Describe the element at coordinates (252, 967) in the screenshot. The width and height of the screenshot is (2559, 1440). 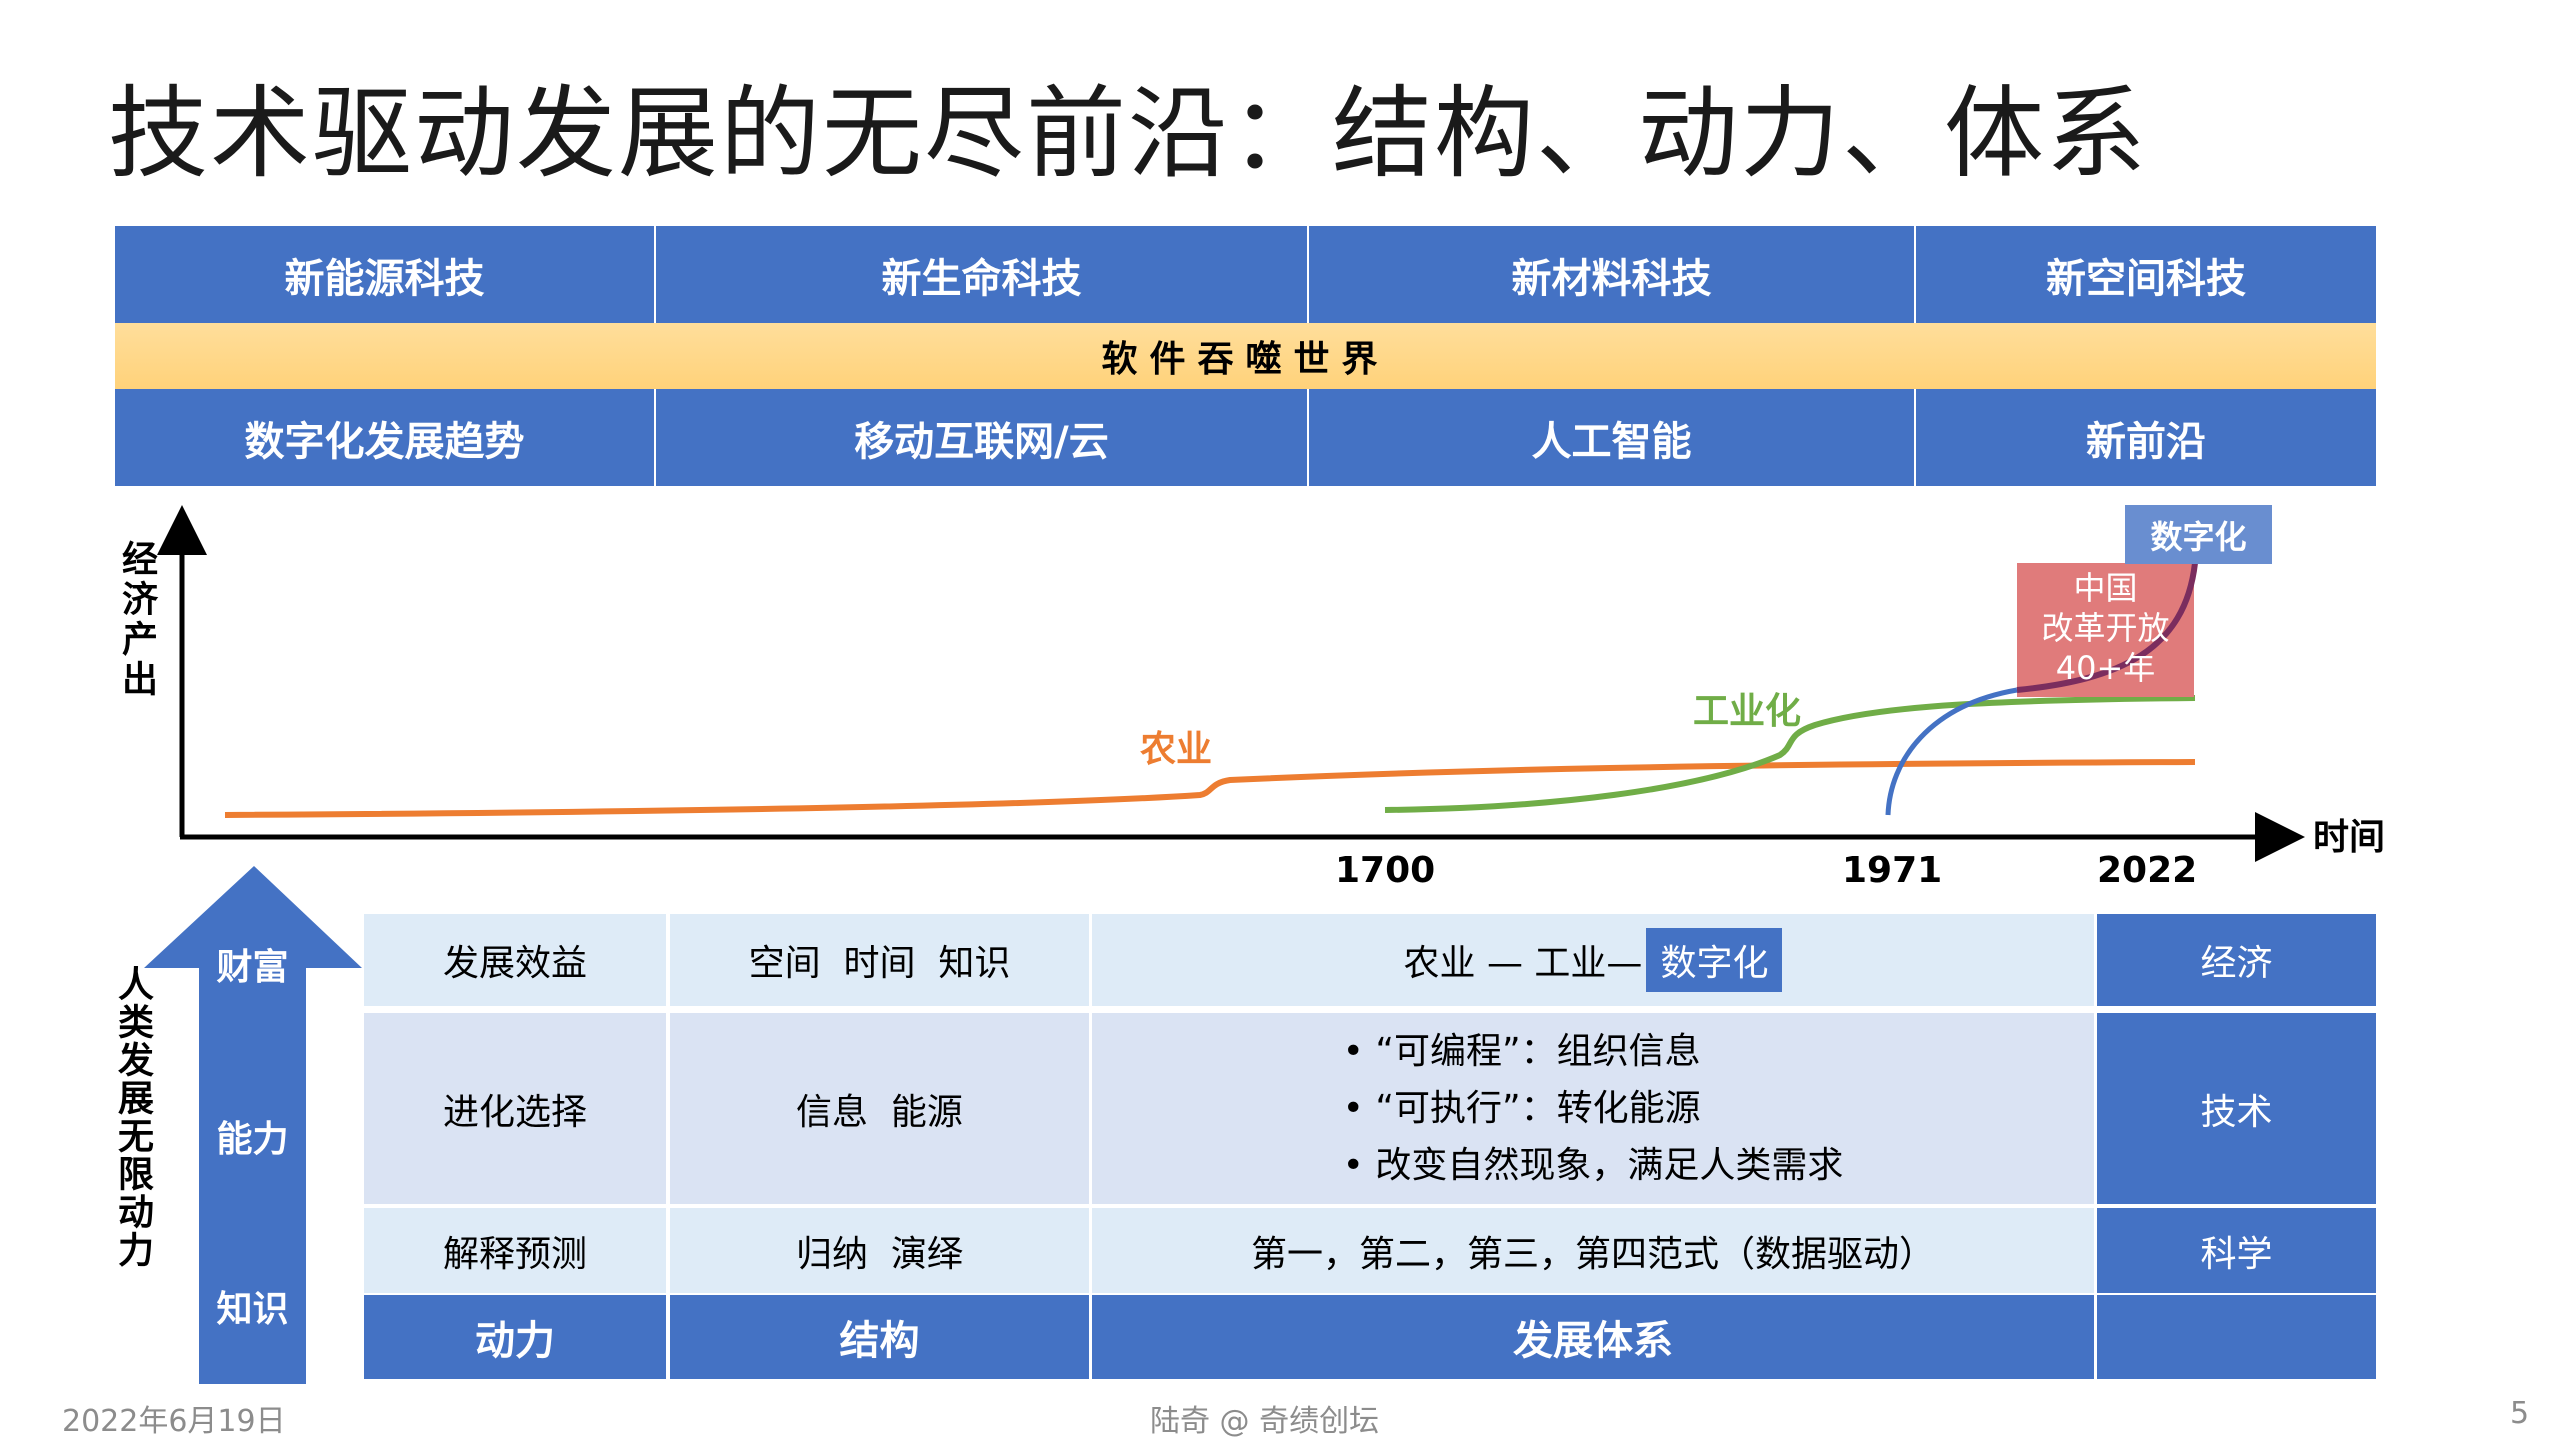
I see `arrow-label-wealth: 财富` at that location.